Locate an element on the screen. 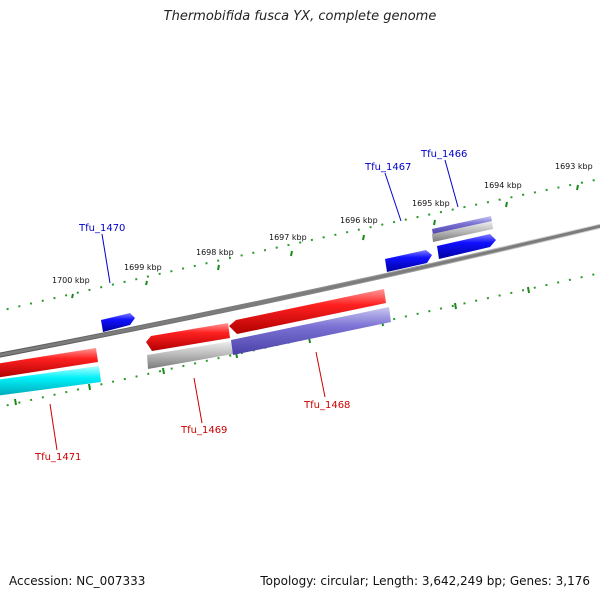 The width and height of the screenshot is (600, 600). gene-label-tfu-1467: Tfu_1467 is located at coordinates (387, 167).